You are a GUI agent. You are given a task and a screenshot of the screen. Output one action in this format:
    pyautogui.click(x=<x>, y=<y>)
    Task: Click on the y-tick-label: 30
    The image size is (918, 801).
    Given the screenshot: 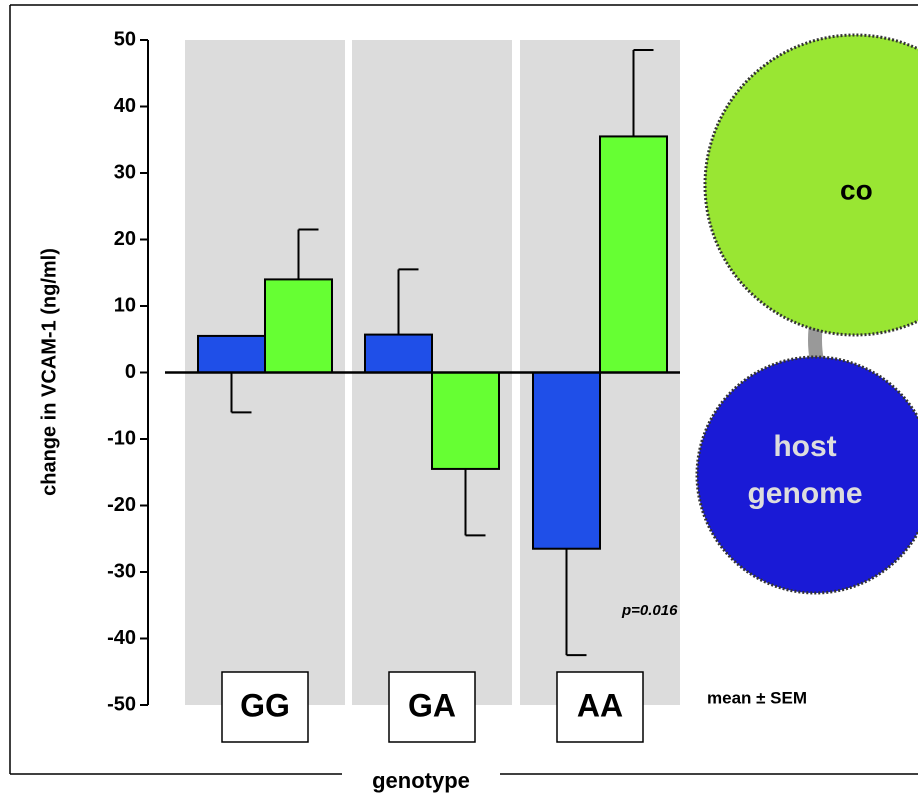 What is the action you would take?
    pyautogui.click(x=125, y=172)
    